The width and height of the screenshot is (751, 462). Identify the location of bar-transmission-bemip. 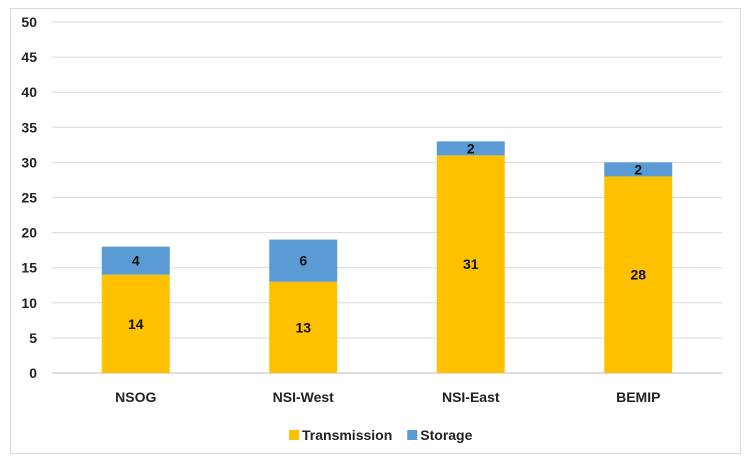
(638, 274).